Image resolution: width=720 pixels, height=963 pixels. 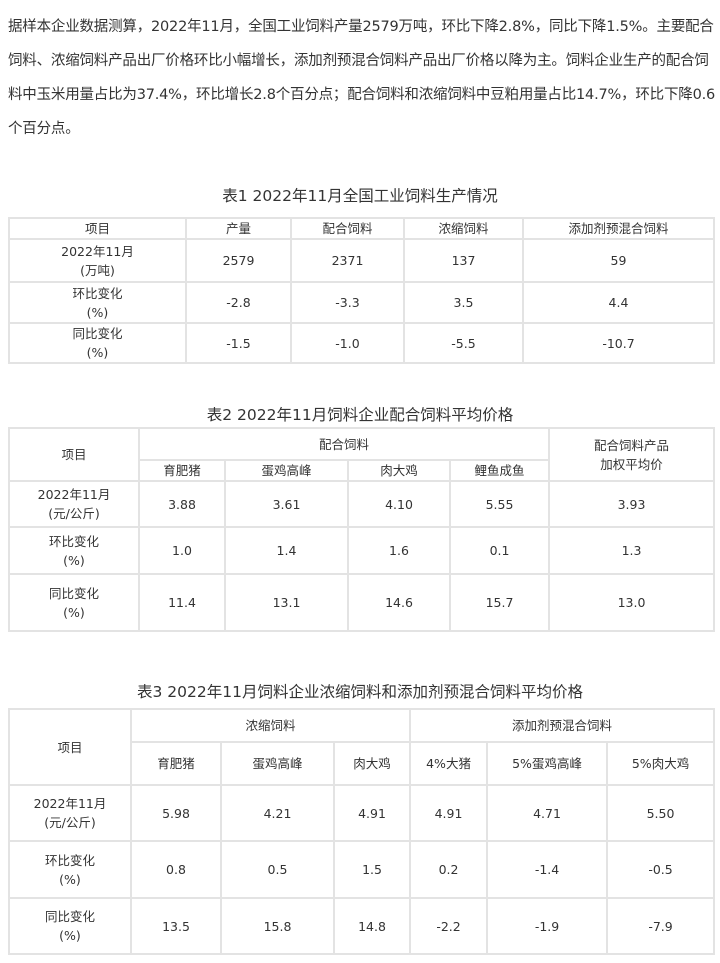 I want to click on cell-text: 1.3, so click(x=631, y=550).